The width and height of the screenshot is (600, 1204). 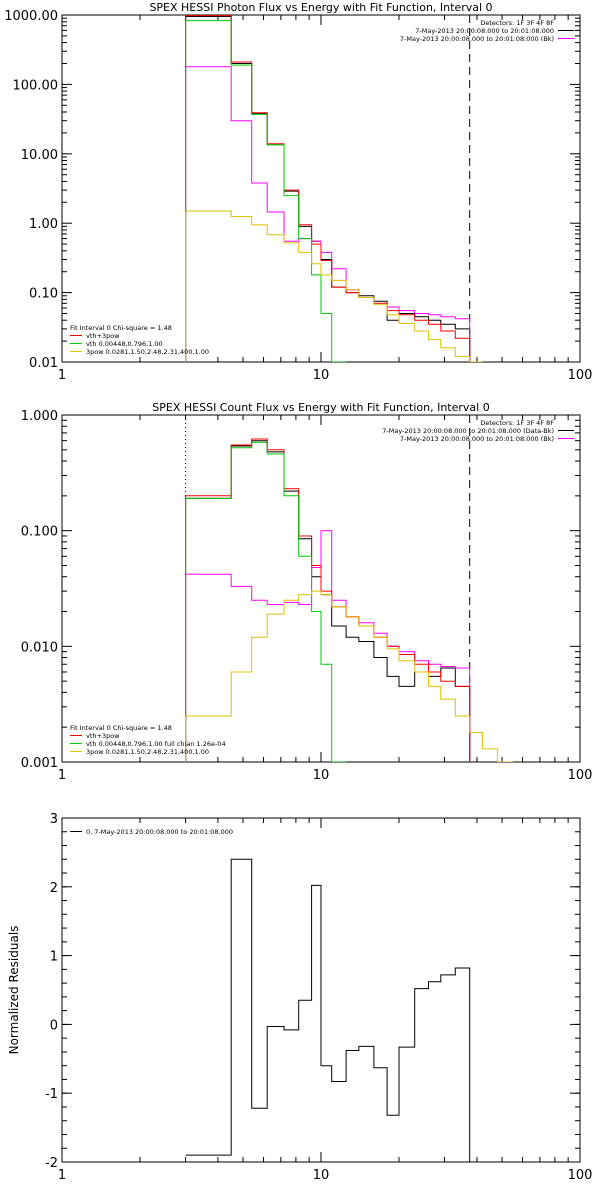 What do you see at coordinates (39, 647) in the screenshot?
I see `y-tick-label: 0.010` at bounding box center [39, 647].